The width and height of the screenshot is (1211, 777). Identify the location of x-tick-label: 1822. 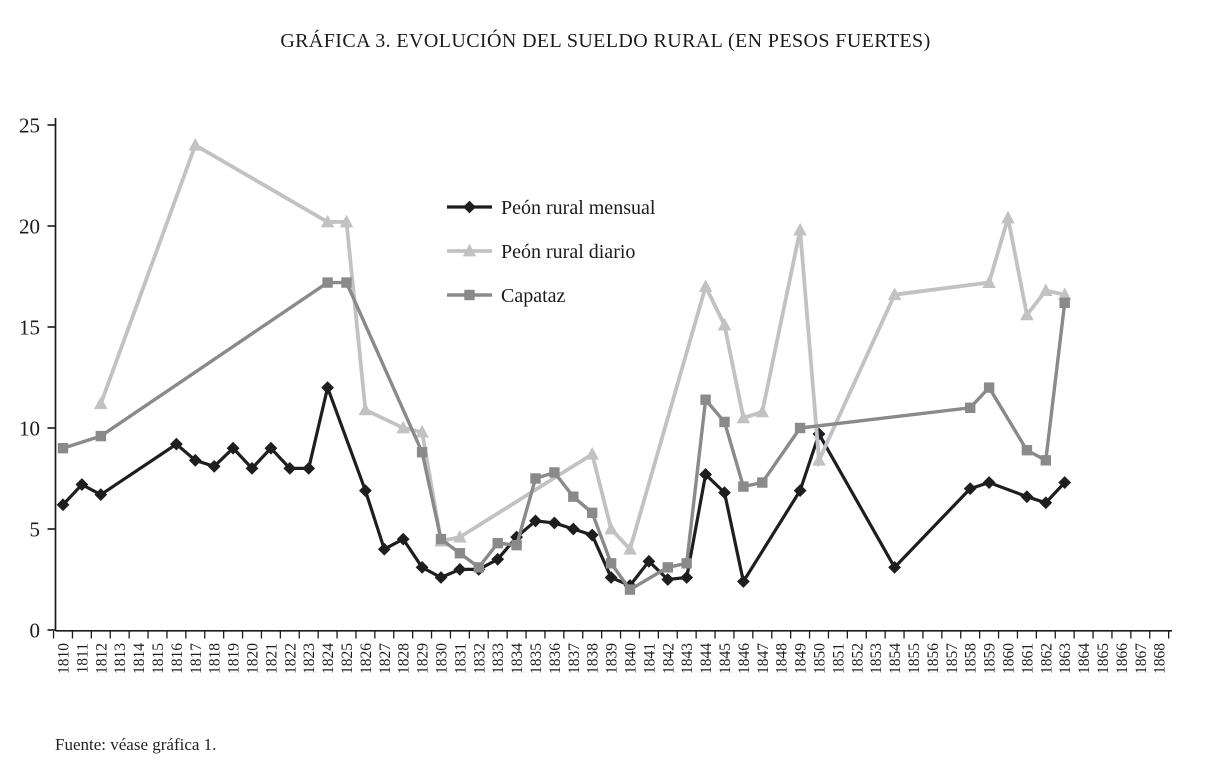
(290, 658).